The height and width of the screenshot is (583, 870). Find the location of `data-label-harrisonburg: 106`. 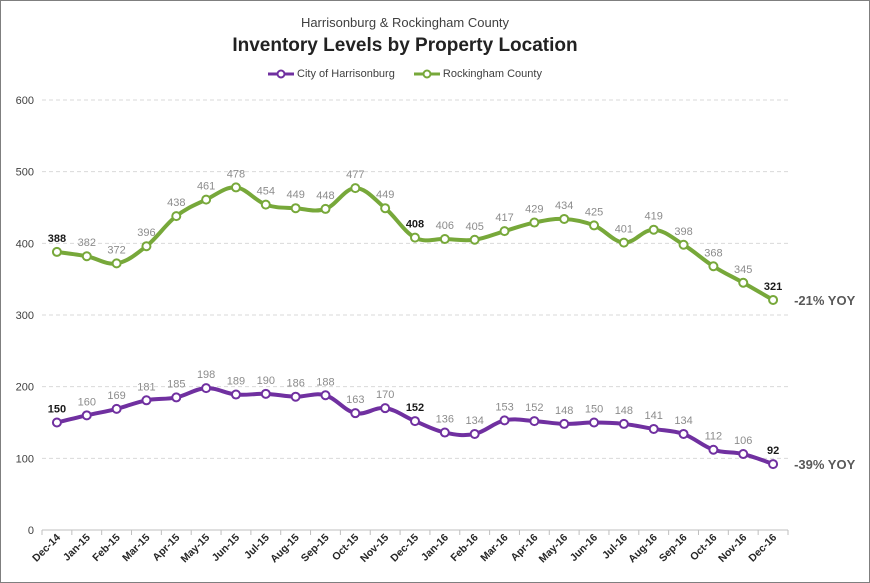

data-label-harrisonburg: 106 is located at coordinates (743, 441).